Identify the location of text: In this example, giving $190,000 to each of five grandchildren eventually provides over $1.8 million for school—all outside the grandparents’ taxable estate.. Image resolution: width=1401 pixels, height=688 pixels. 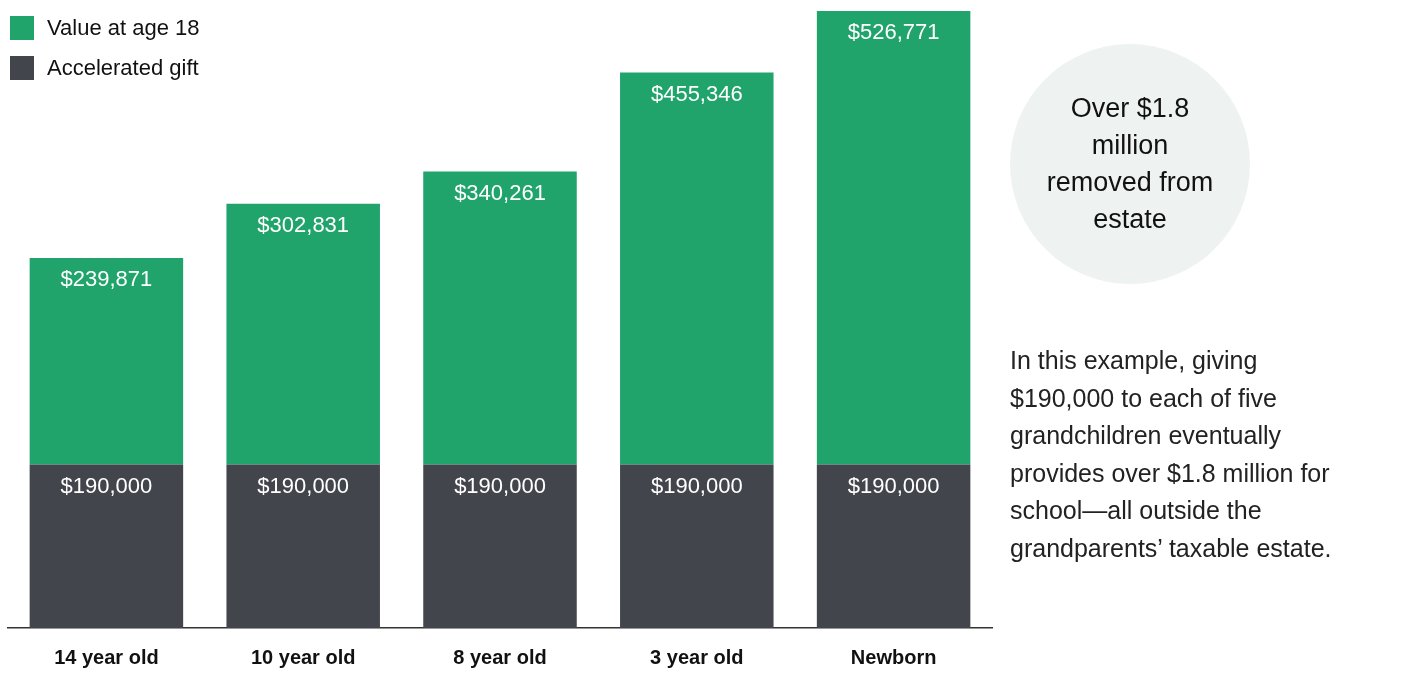
(1171, 454).